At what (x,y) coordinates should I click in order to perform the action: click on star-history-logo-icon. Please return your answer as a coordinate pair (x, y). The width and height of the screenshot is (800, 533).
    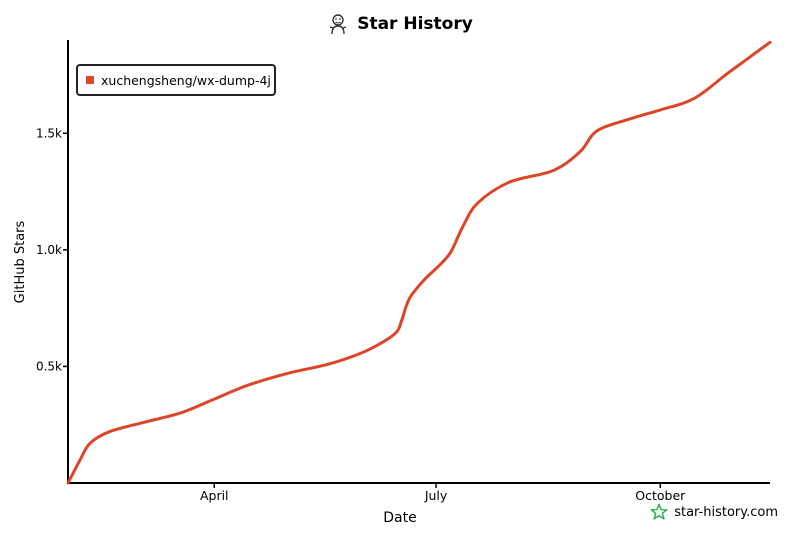
    Looking at the image, I should click on (338, 24).